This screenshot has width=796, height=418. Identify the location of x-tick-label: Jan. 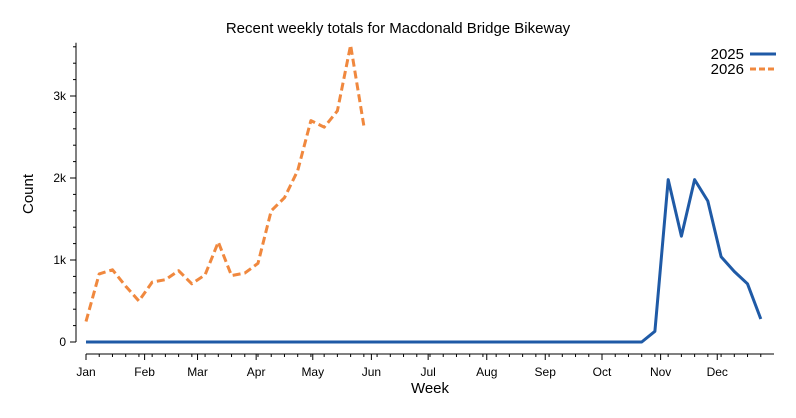
(85, 372).